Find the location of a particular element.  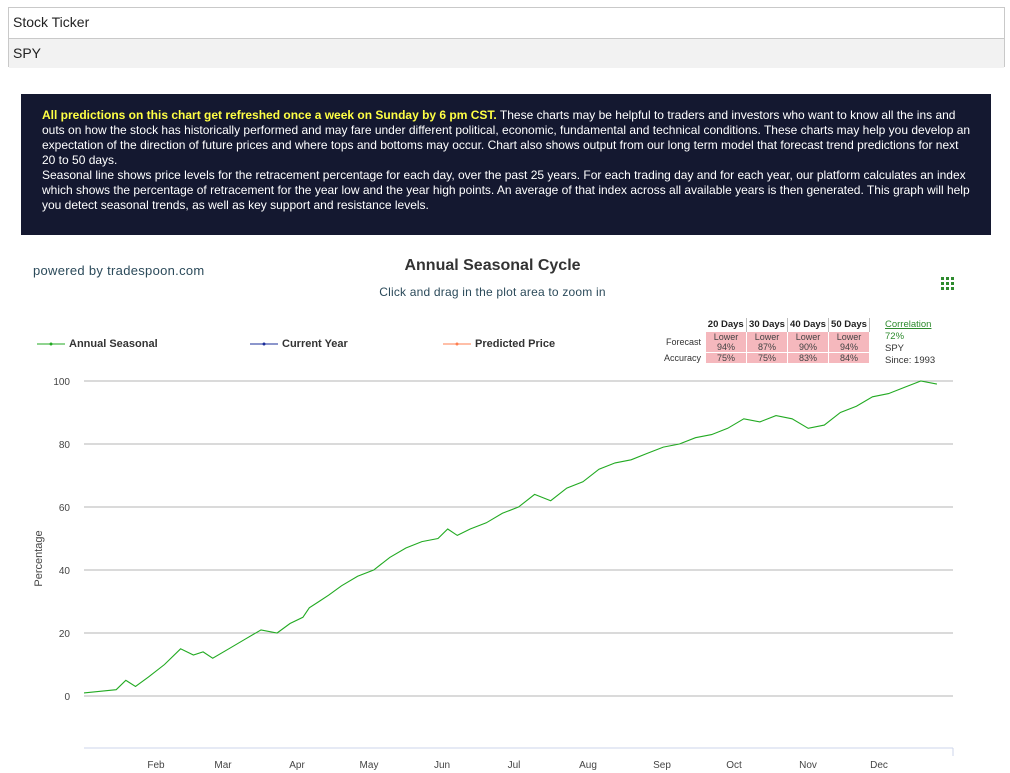

legend-line-predicted-icon is located at coordinates (457, 344).